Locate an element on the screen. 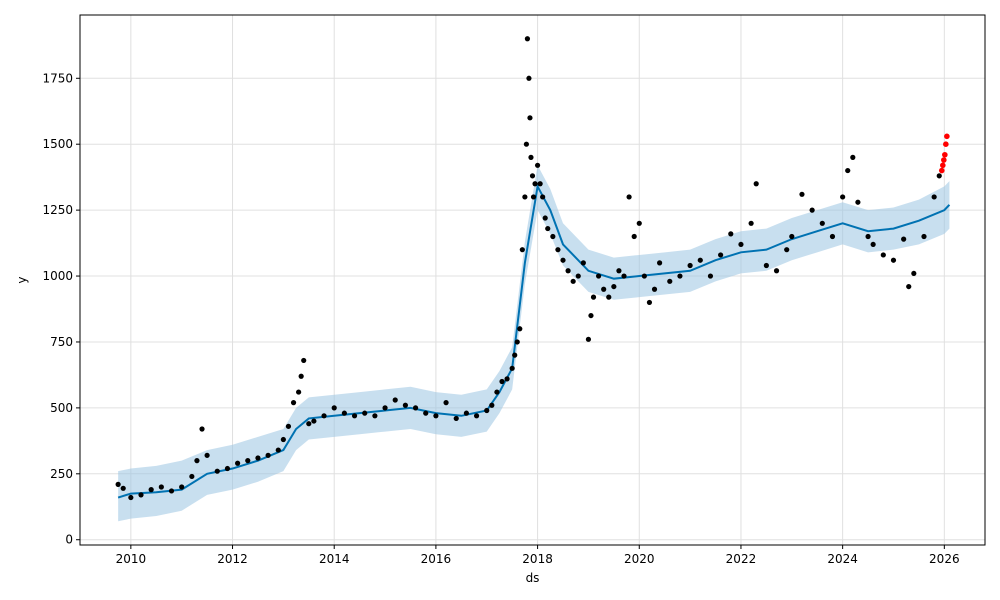  y-tick-label: 1500 is located at coordinates (57, 144).